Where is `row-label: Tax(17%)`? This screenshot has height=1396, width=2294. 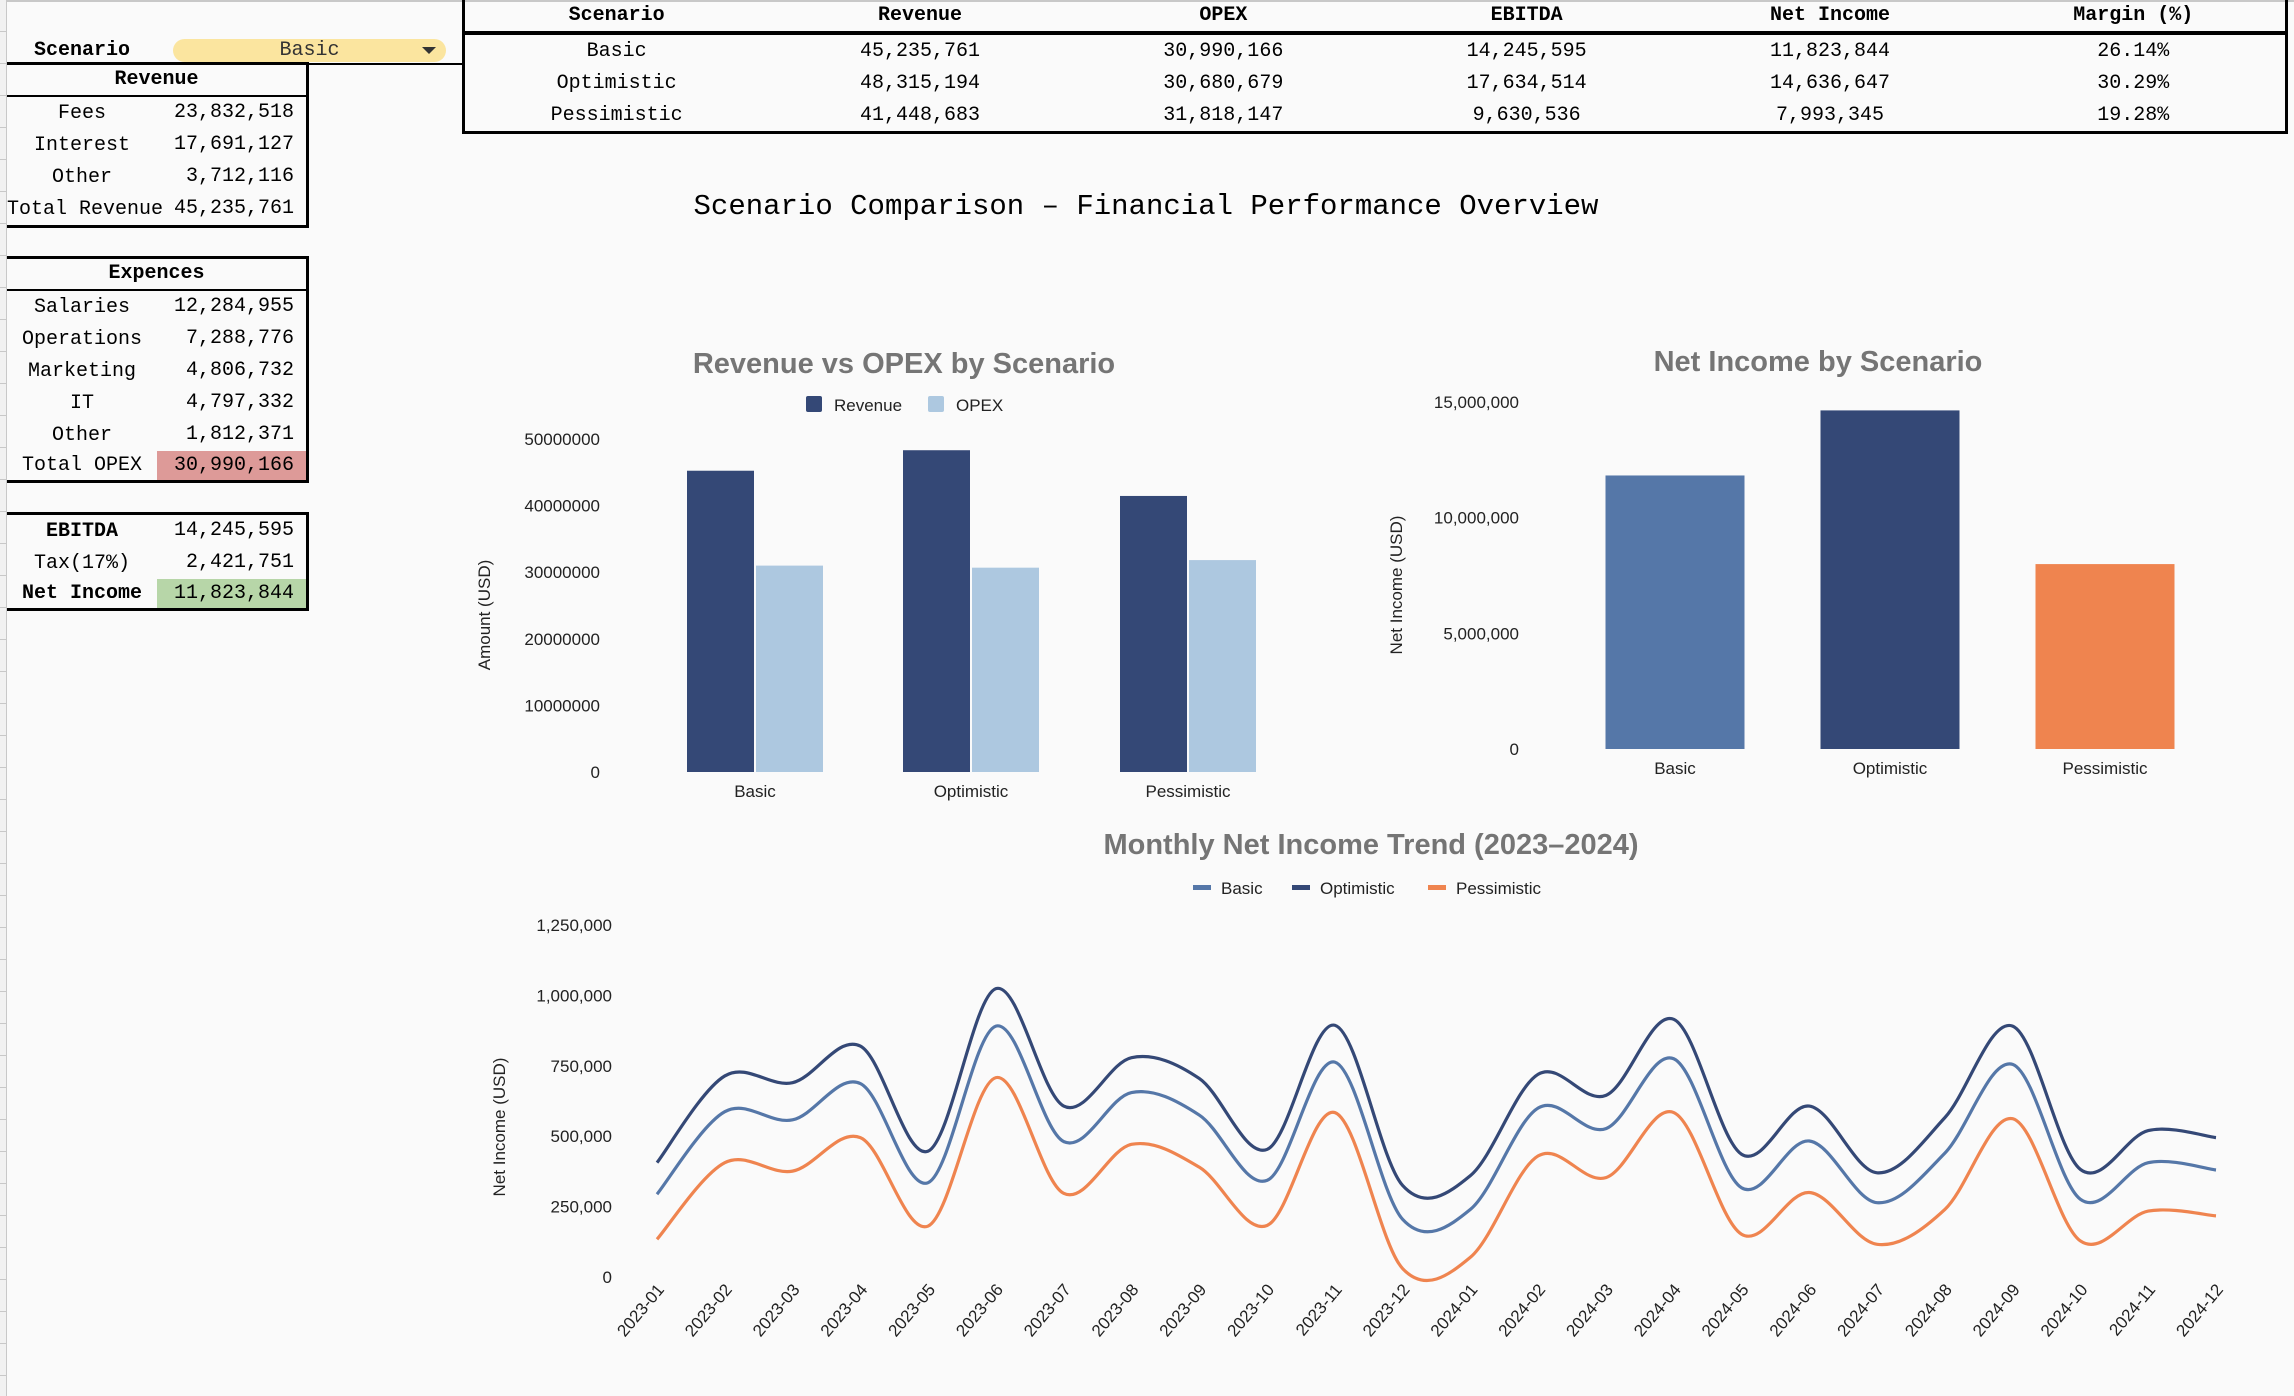 row-label: Tax(17%) is located at coordinates (81, 563).